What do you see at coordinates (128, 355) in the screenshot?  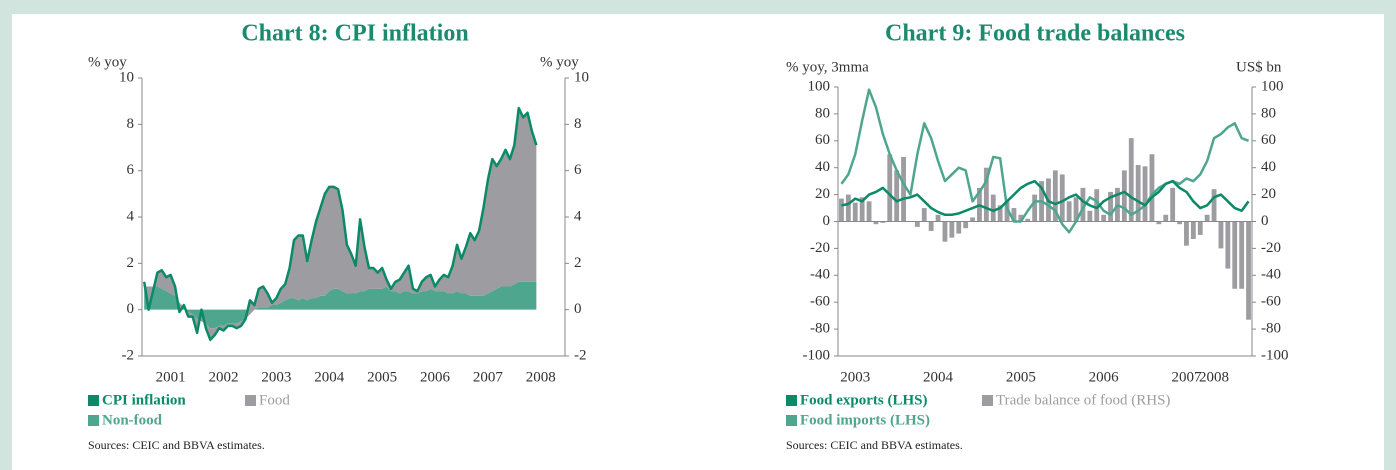 I see `y-tick-label: -2` at bounding box center [128, 355].